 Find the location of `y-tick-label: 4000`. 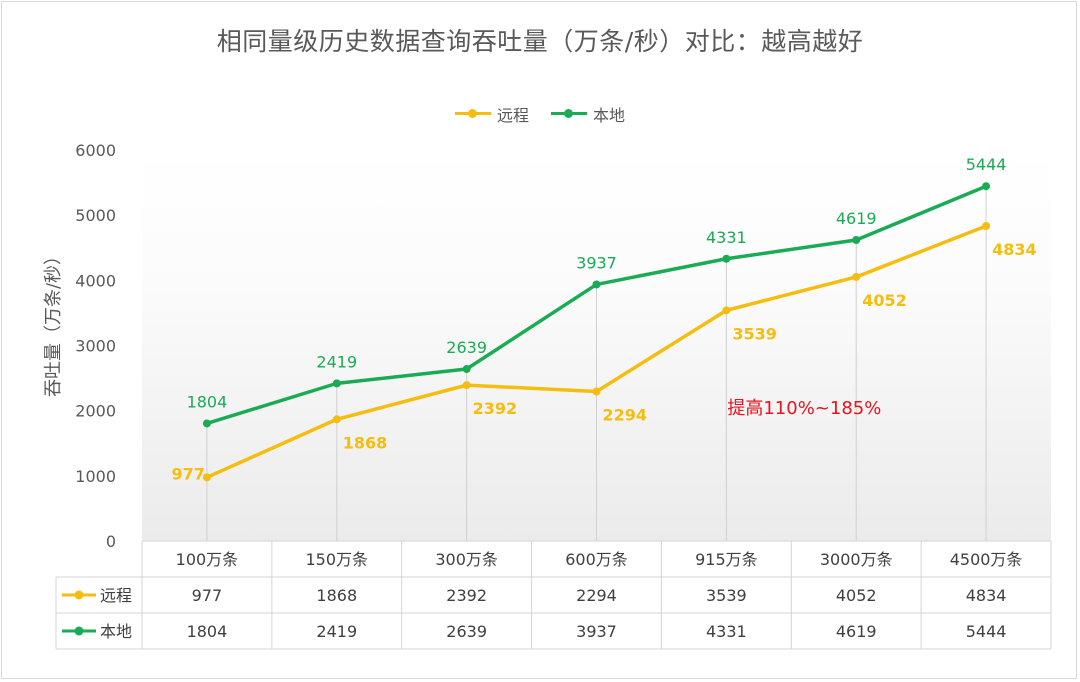

y-tick-label: 4000 is located at coordinates (95, 280).